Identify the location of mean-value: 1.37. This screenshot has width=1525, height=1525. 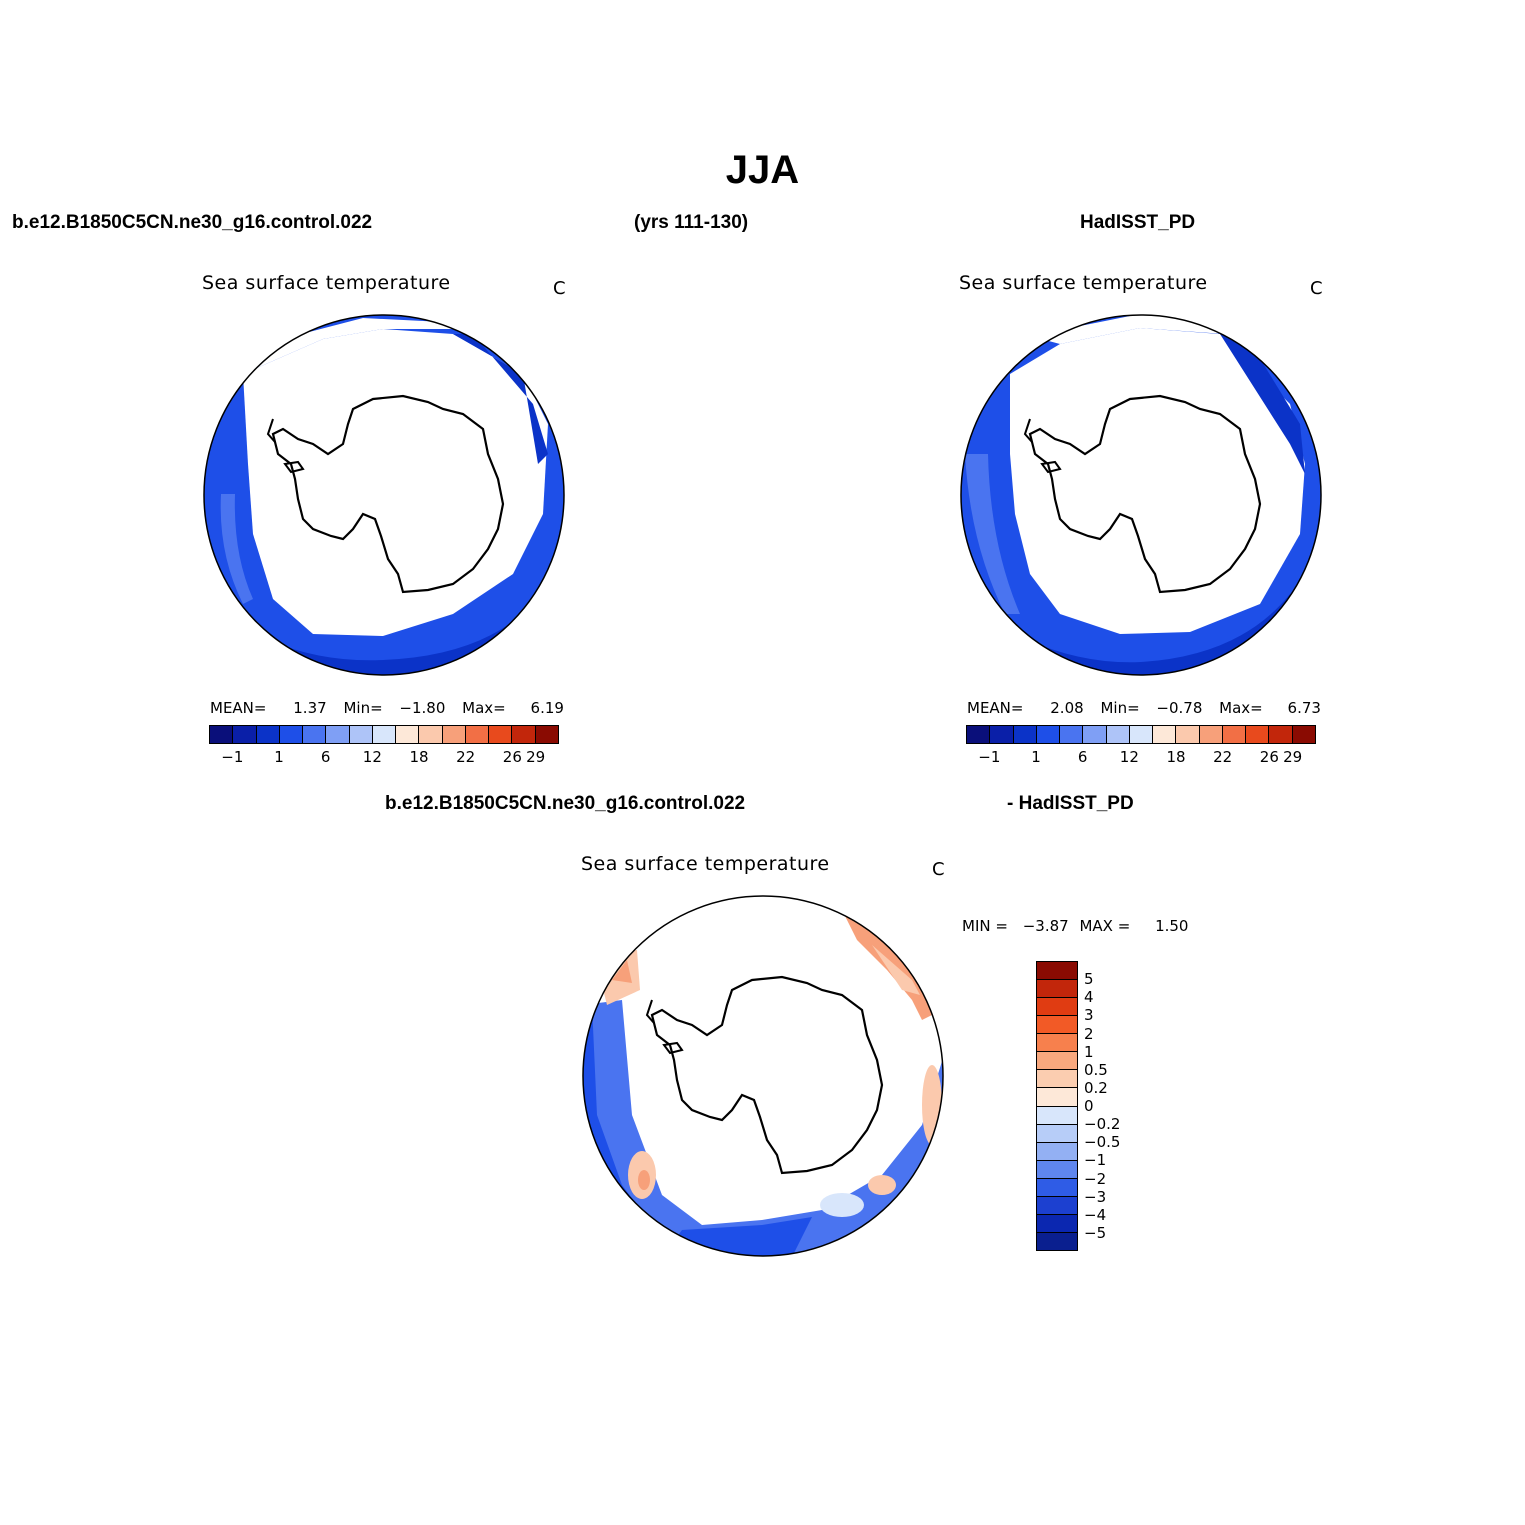
(310, 708).